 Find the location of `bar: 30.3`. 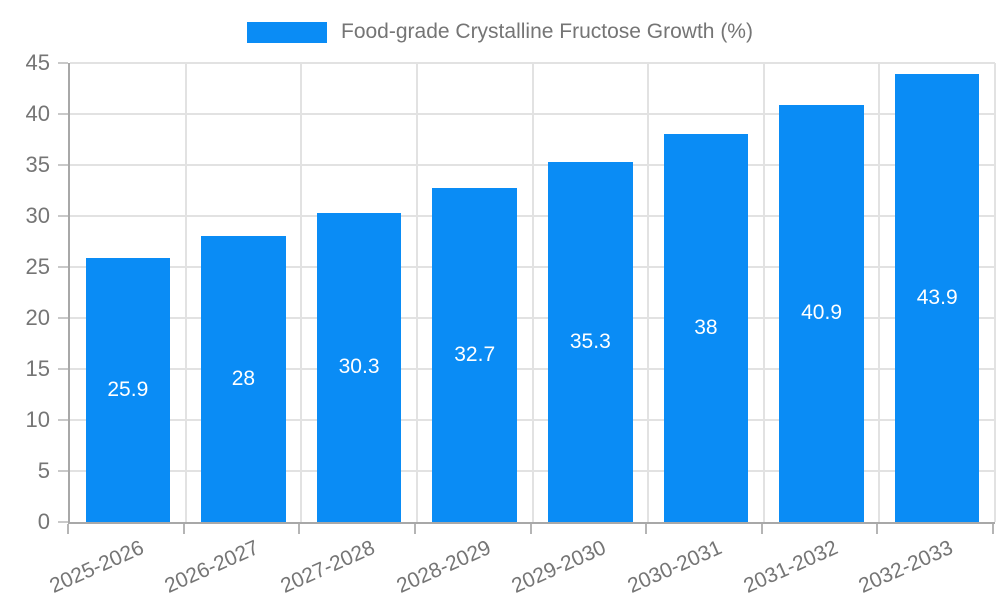

bar: 30.3 is located at coordinates (359, 367).